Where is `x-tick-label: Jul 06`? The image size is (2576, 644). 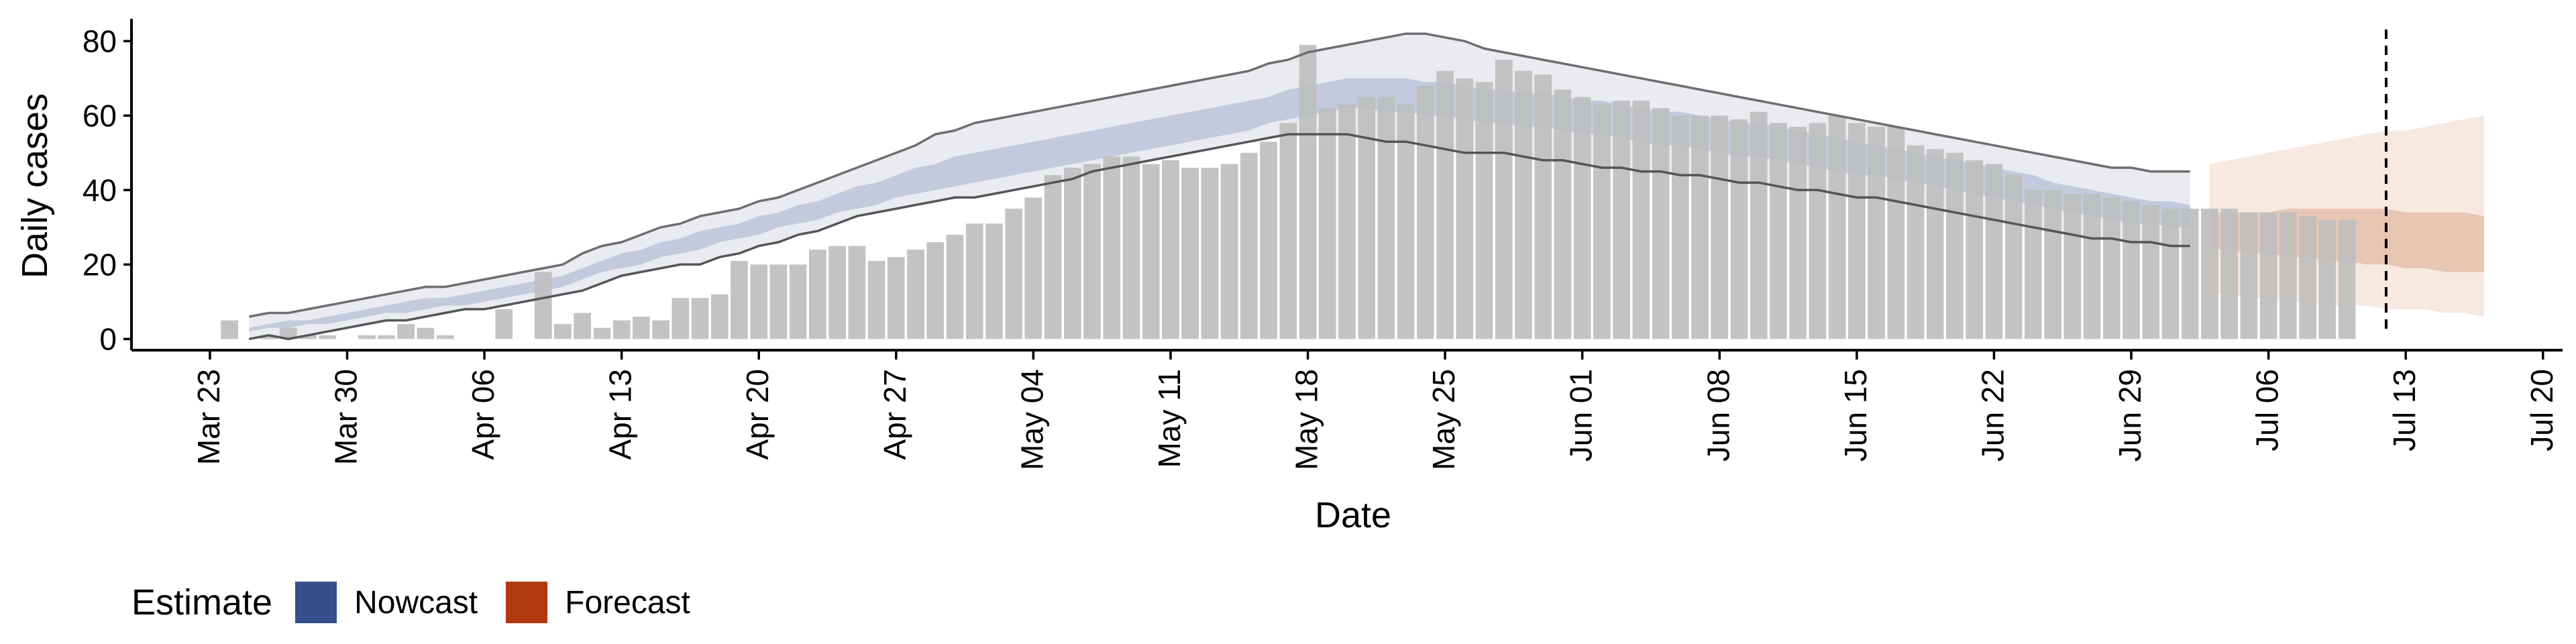 x-tick-label: Jul 06 is located at coordinates (2267, 410).